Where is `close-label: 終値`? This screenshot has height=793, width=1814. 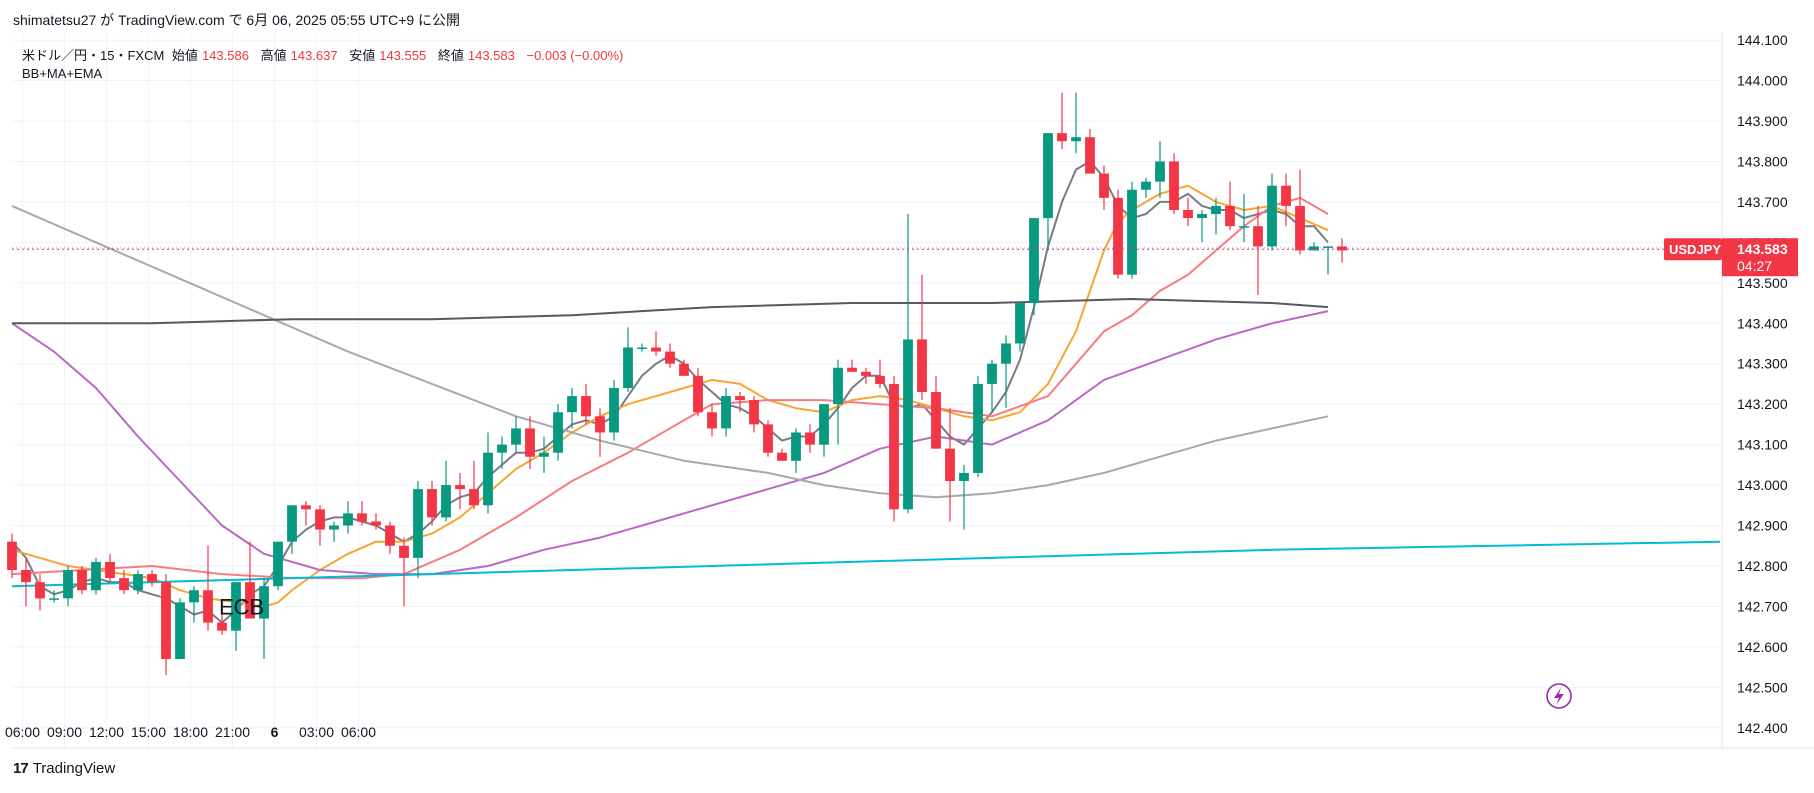 close-label: 終値 is located at coordinates (450, 55).